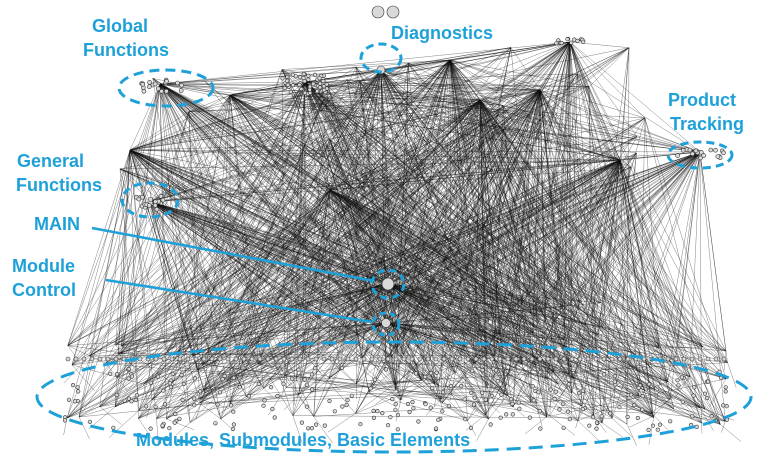 The height and width of the screenshot is (466, 767). I want to click on label-modules: Modules, Submodules, Basic Elements, so click(303, 440).